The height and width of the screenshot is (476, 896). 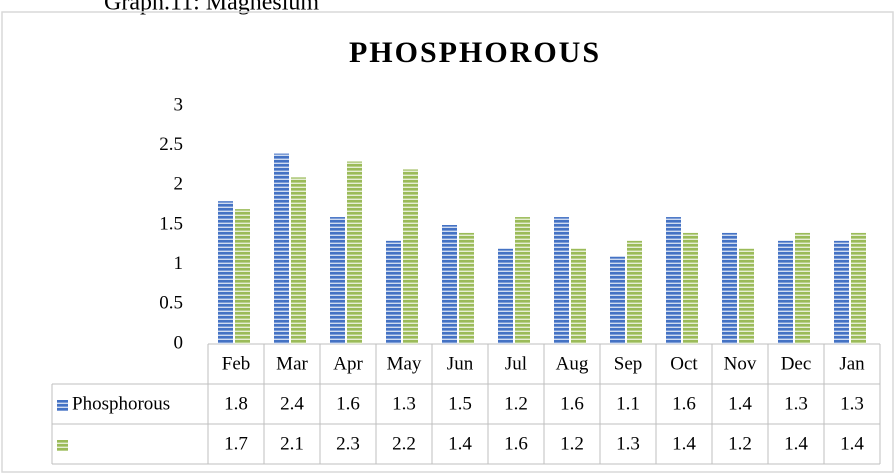 What do you see at coordinates (628, 403) in the screenshot?
I see `table-value: 1.1` at bounding box center [628, 403].